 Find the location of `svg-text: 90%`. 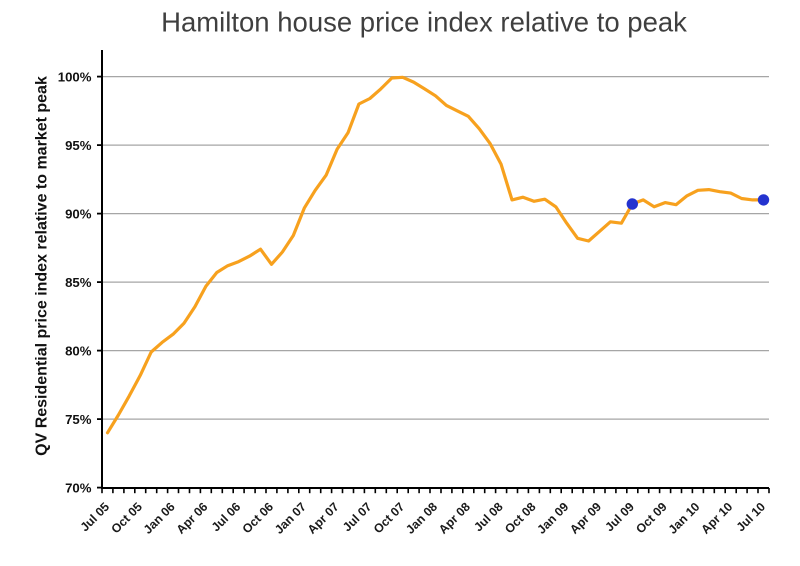

svg-text: 90% is located at coordinates (78, 213).